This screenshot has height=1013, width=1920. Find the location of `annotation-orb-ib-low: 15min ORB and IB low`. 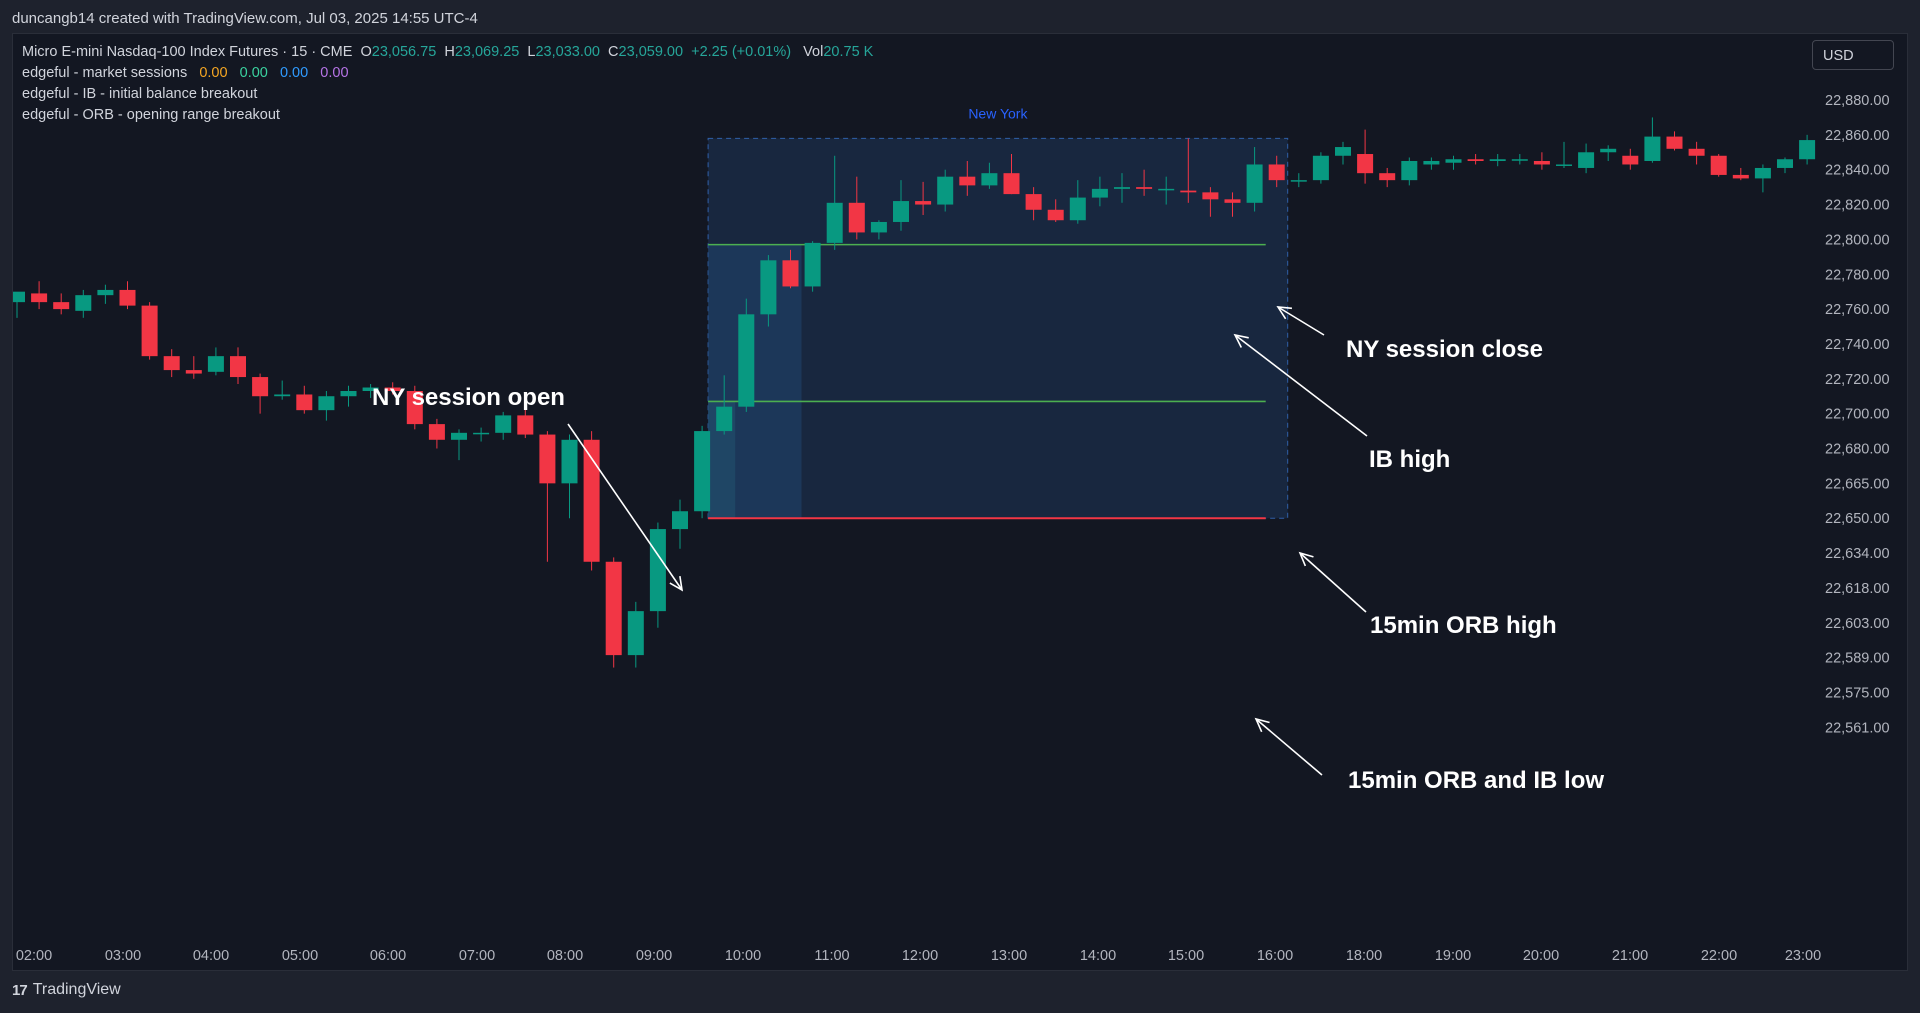

annotation-orb-ib-low: 15min ORB and IB low is located at coordinates (1476, 780).